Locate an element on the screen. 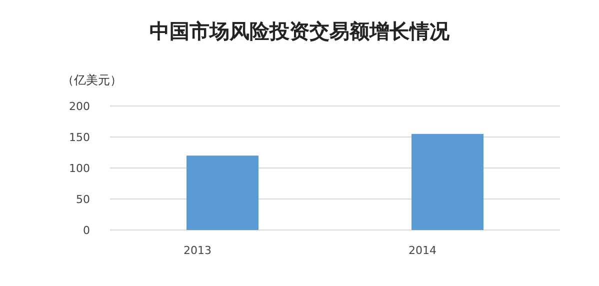 The image size is (599, 286). y-tick-label: 50 is located at coordinates (83, 199).